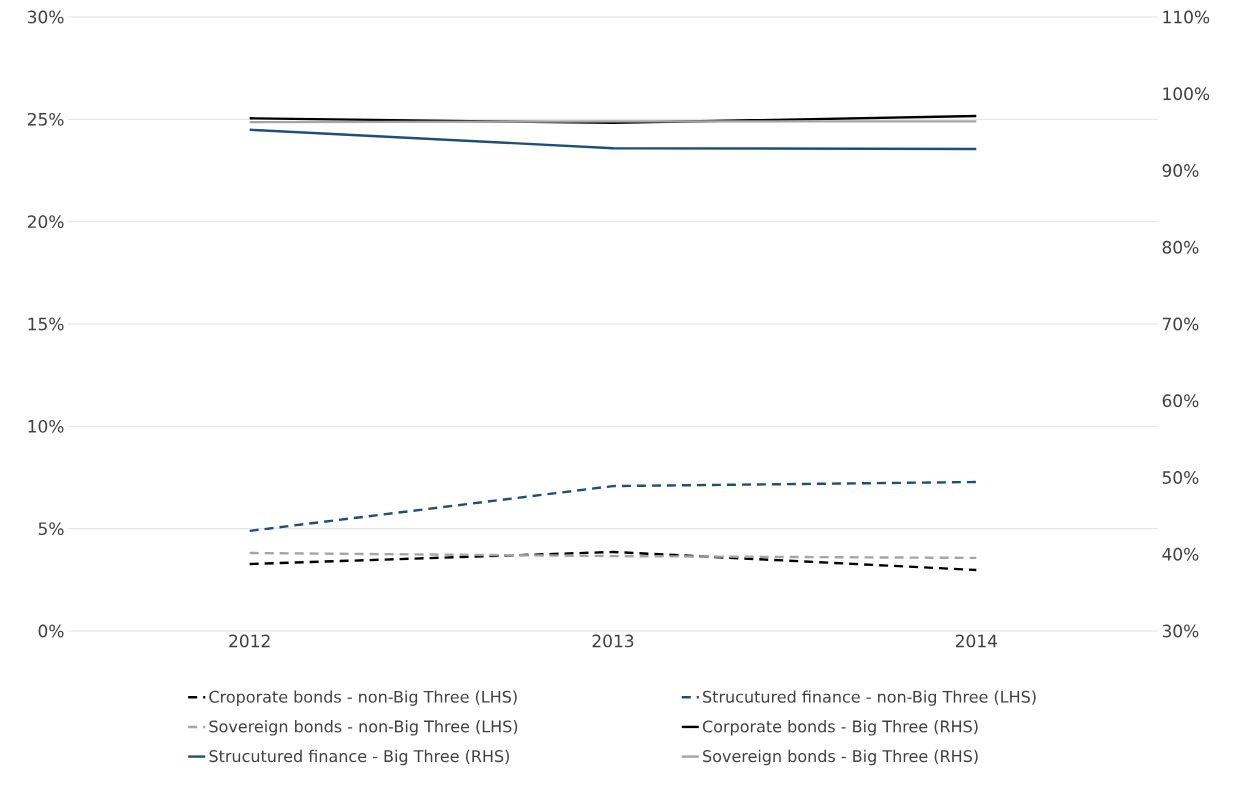  What do you see at coordinates (613, 641) in the screenshot?
I see `x-tick-label: 2013` at bounding box center [613, 641].